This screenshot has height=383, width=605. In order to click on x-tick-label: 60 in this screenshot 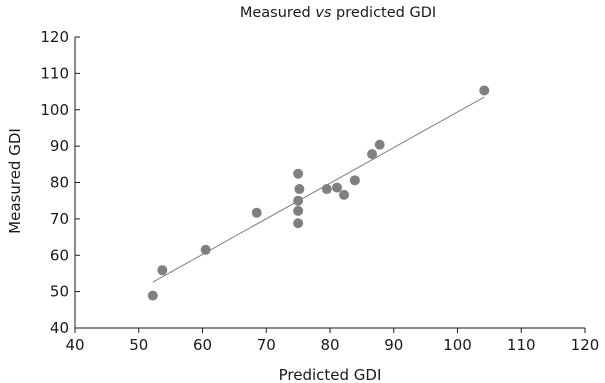, I will do `click(202, 345)`.